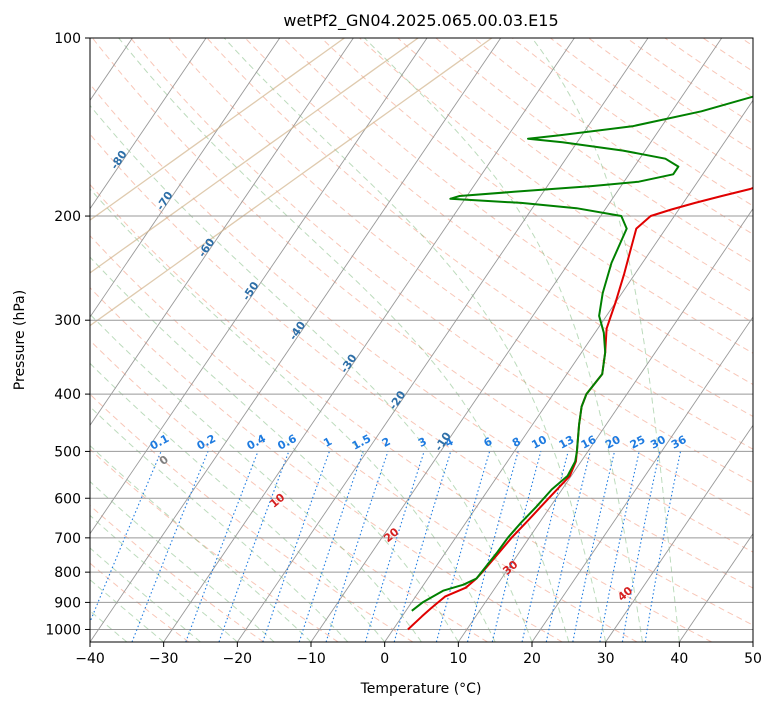  Describe the element at coordinates (753, 659) in the screenshot. I see `x-tick-label: 50` at that location.